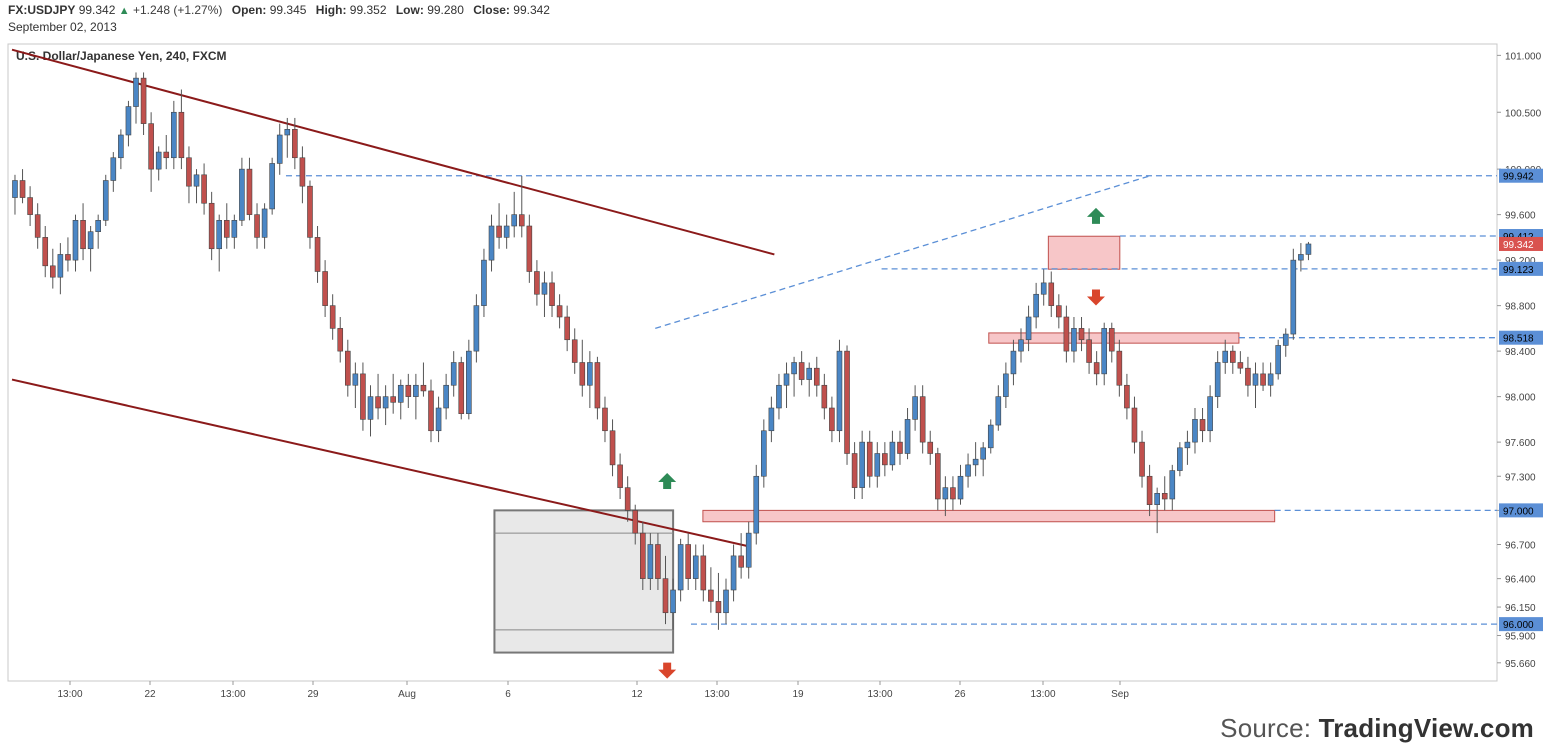 Image resolution: width=1548 pixels, height=752 pixels. What do you see at coordinates (798, 694) in the screenshot?
I see `x-tick-label: 19` at bounding box center [798, 694].